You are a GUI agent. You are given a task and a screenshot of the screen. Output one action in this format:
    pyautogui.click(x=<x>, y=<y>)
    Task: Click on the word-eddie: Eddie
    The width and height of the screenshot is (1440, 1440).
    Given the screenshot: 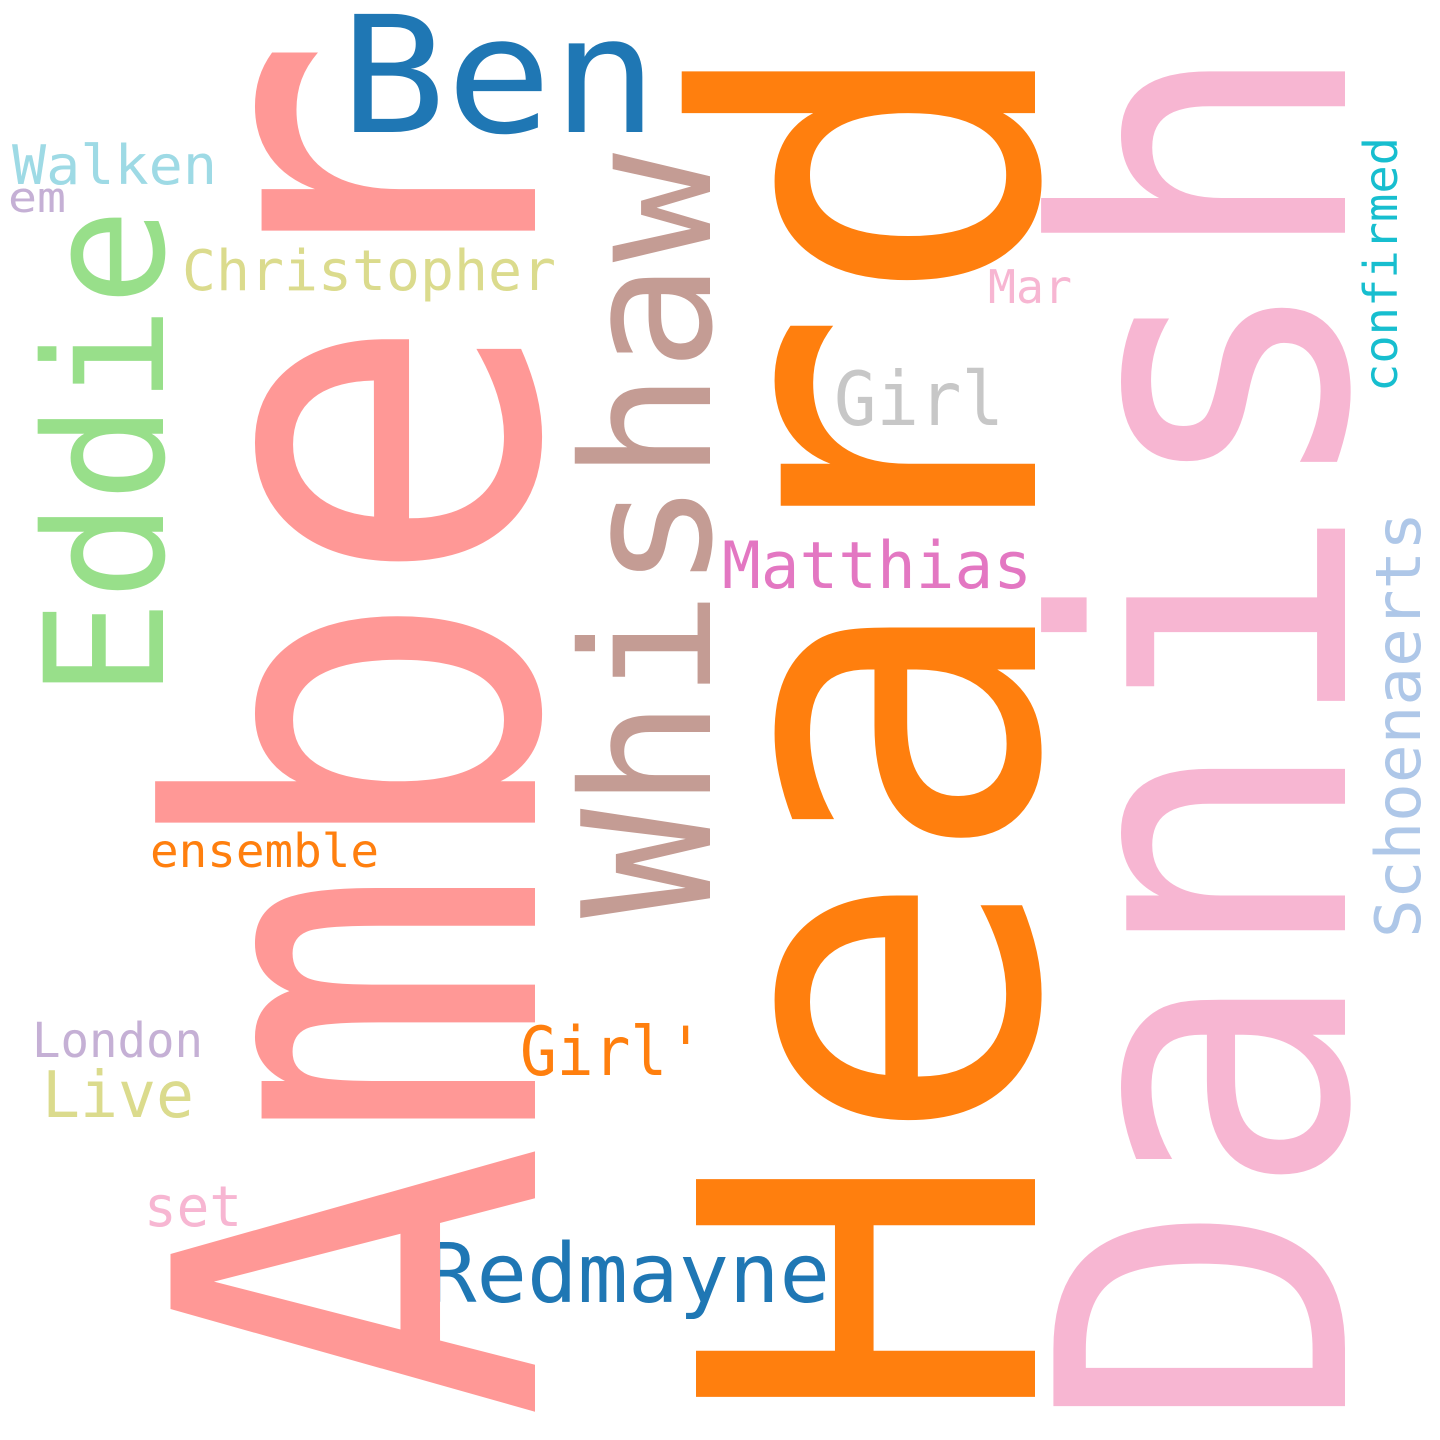 What is the action you would take?
    pyautogui.click(x=106, y=453)
    